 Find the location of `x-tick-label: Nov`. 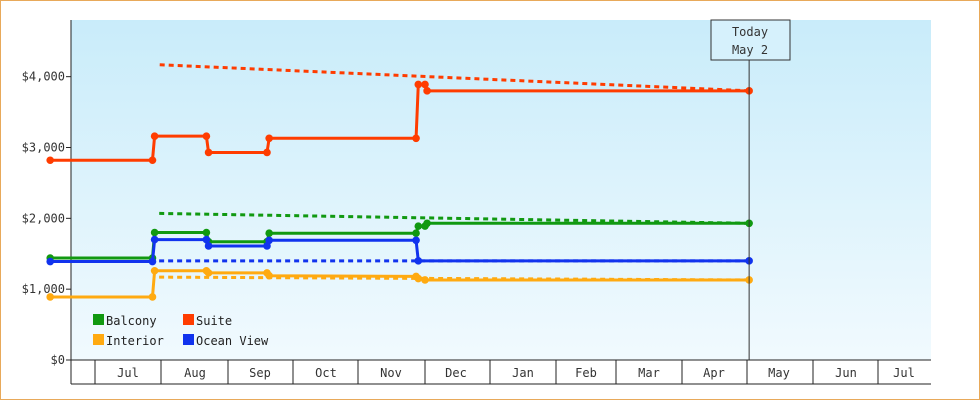

x-tick-label: Nov is located at coordinates (391, 373).